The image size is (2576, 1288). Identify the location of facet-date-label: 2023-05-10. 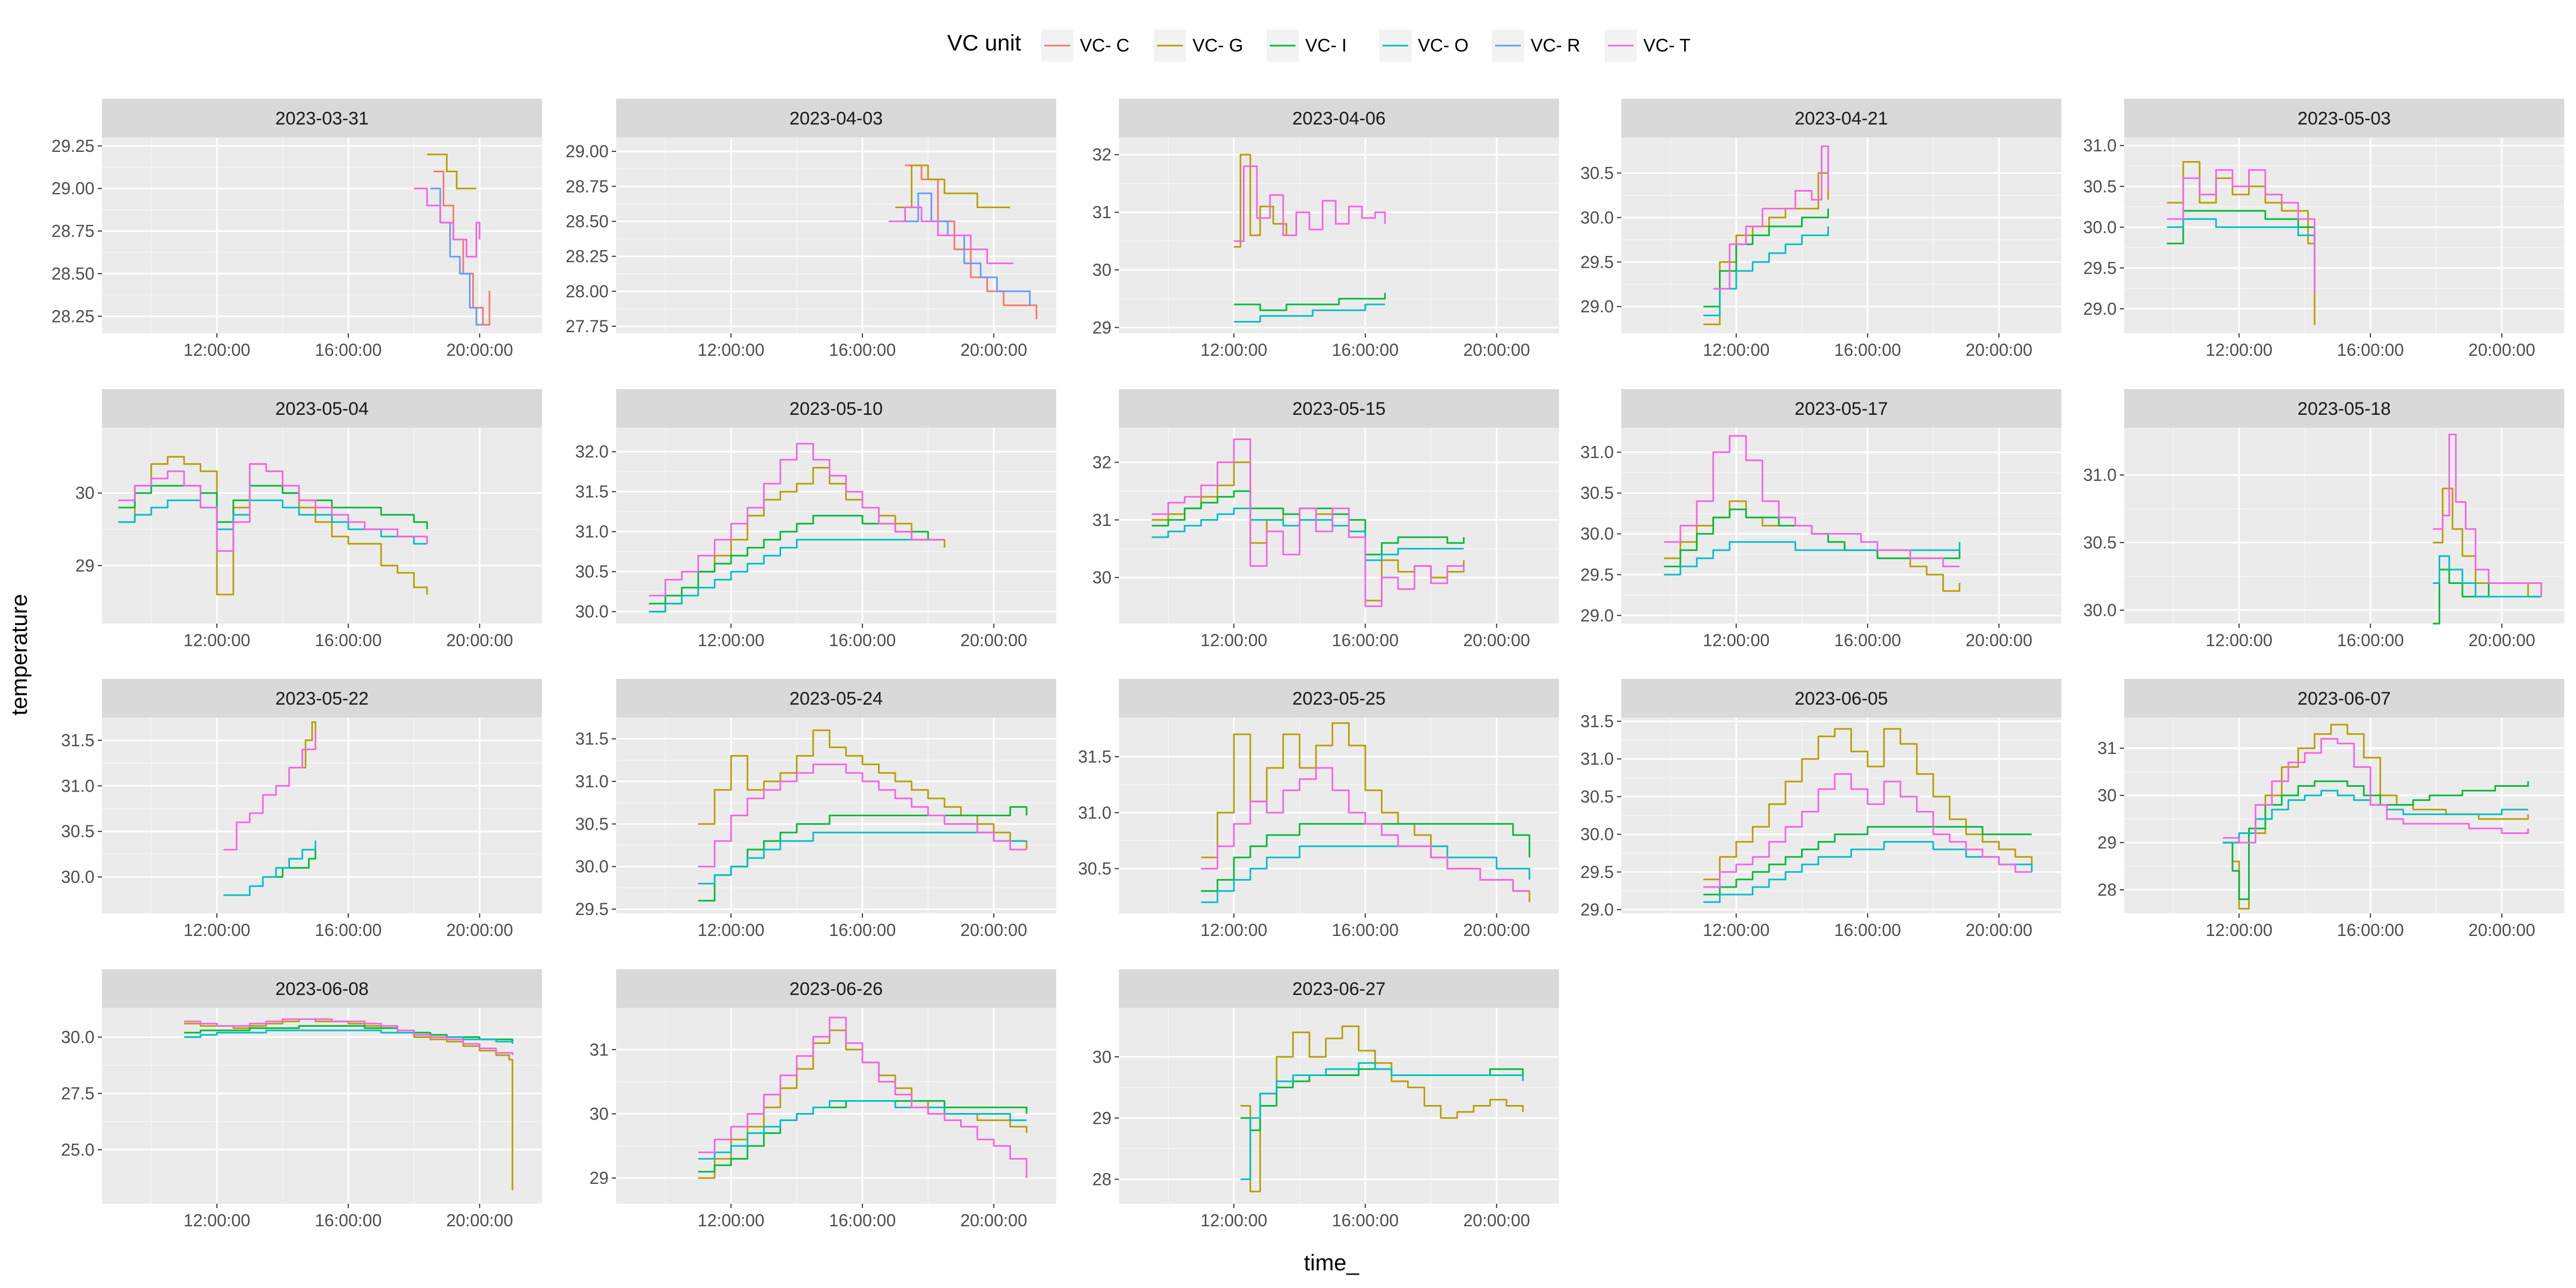
(836, 409).